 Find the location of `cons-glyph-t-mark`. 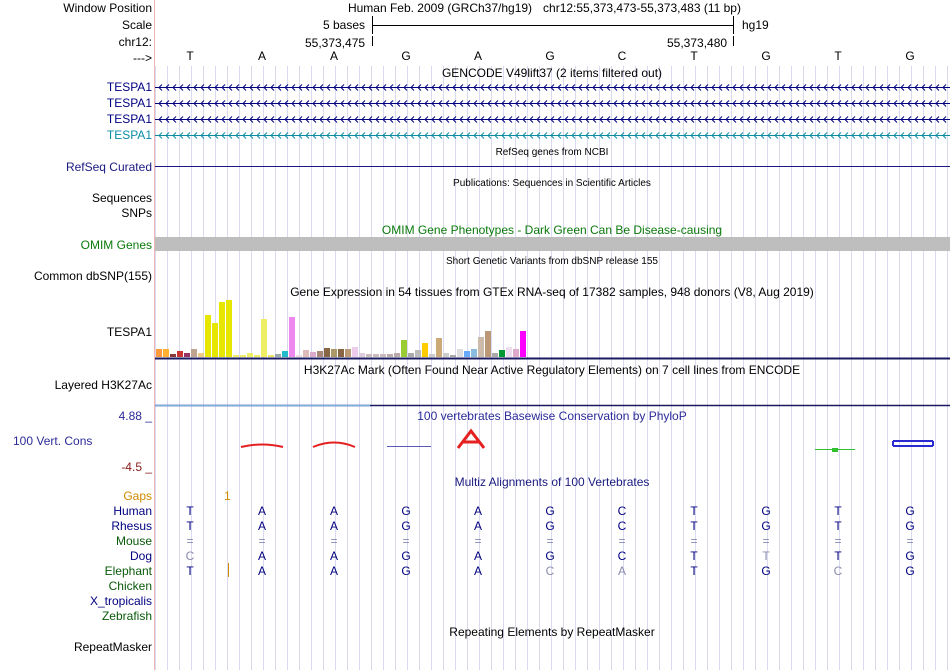

cons-glyph-t-mark is located at coordinates (835, 450).